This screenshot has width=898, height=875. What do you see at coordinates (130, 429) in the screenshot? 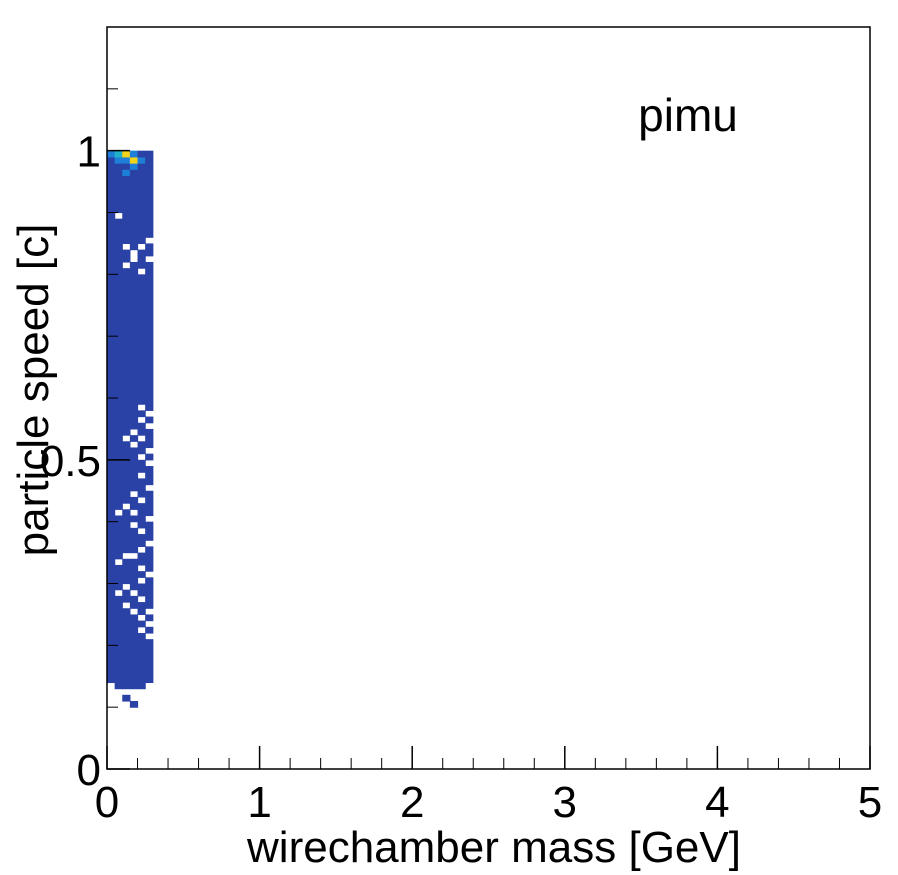
I see `heatmap-bins` at bounding box center [130, 429].